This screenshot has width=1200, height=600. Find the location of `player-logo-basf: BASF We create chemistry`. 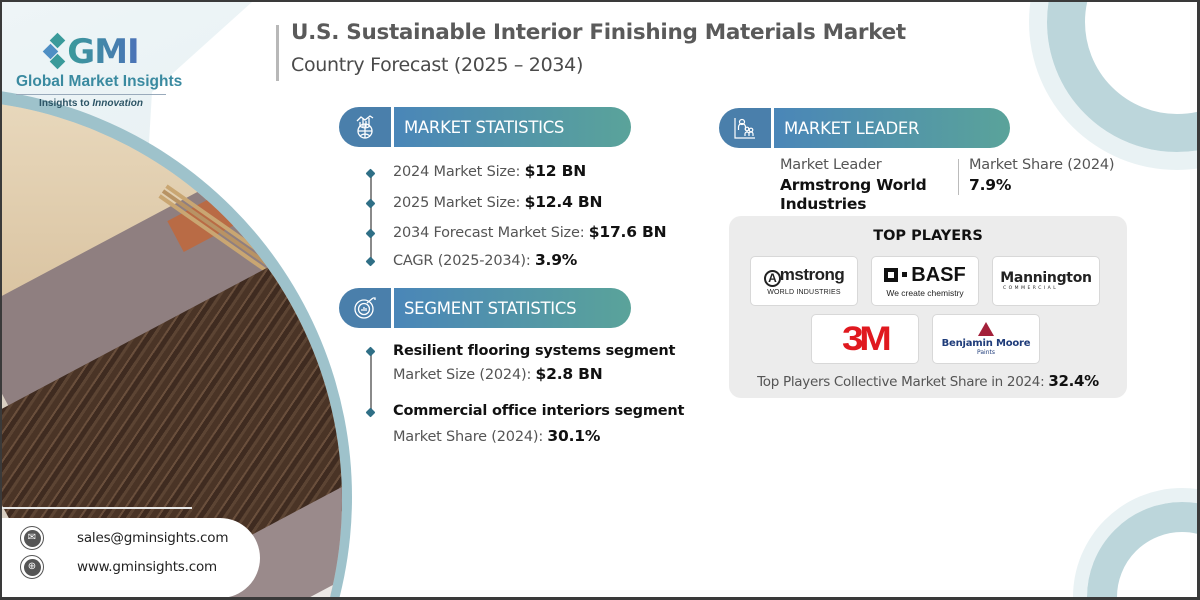

player-logo-basf: BASF We create chemistry is located at coordinates (925, 281).